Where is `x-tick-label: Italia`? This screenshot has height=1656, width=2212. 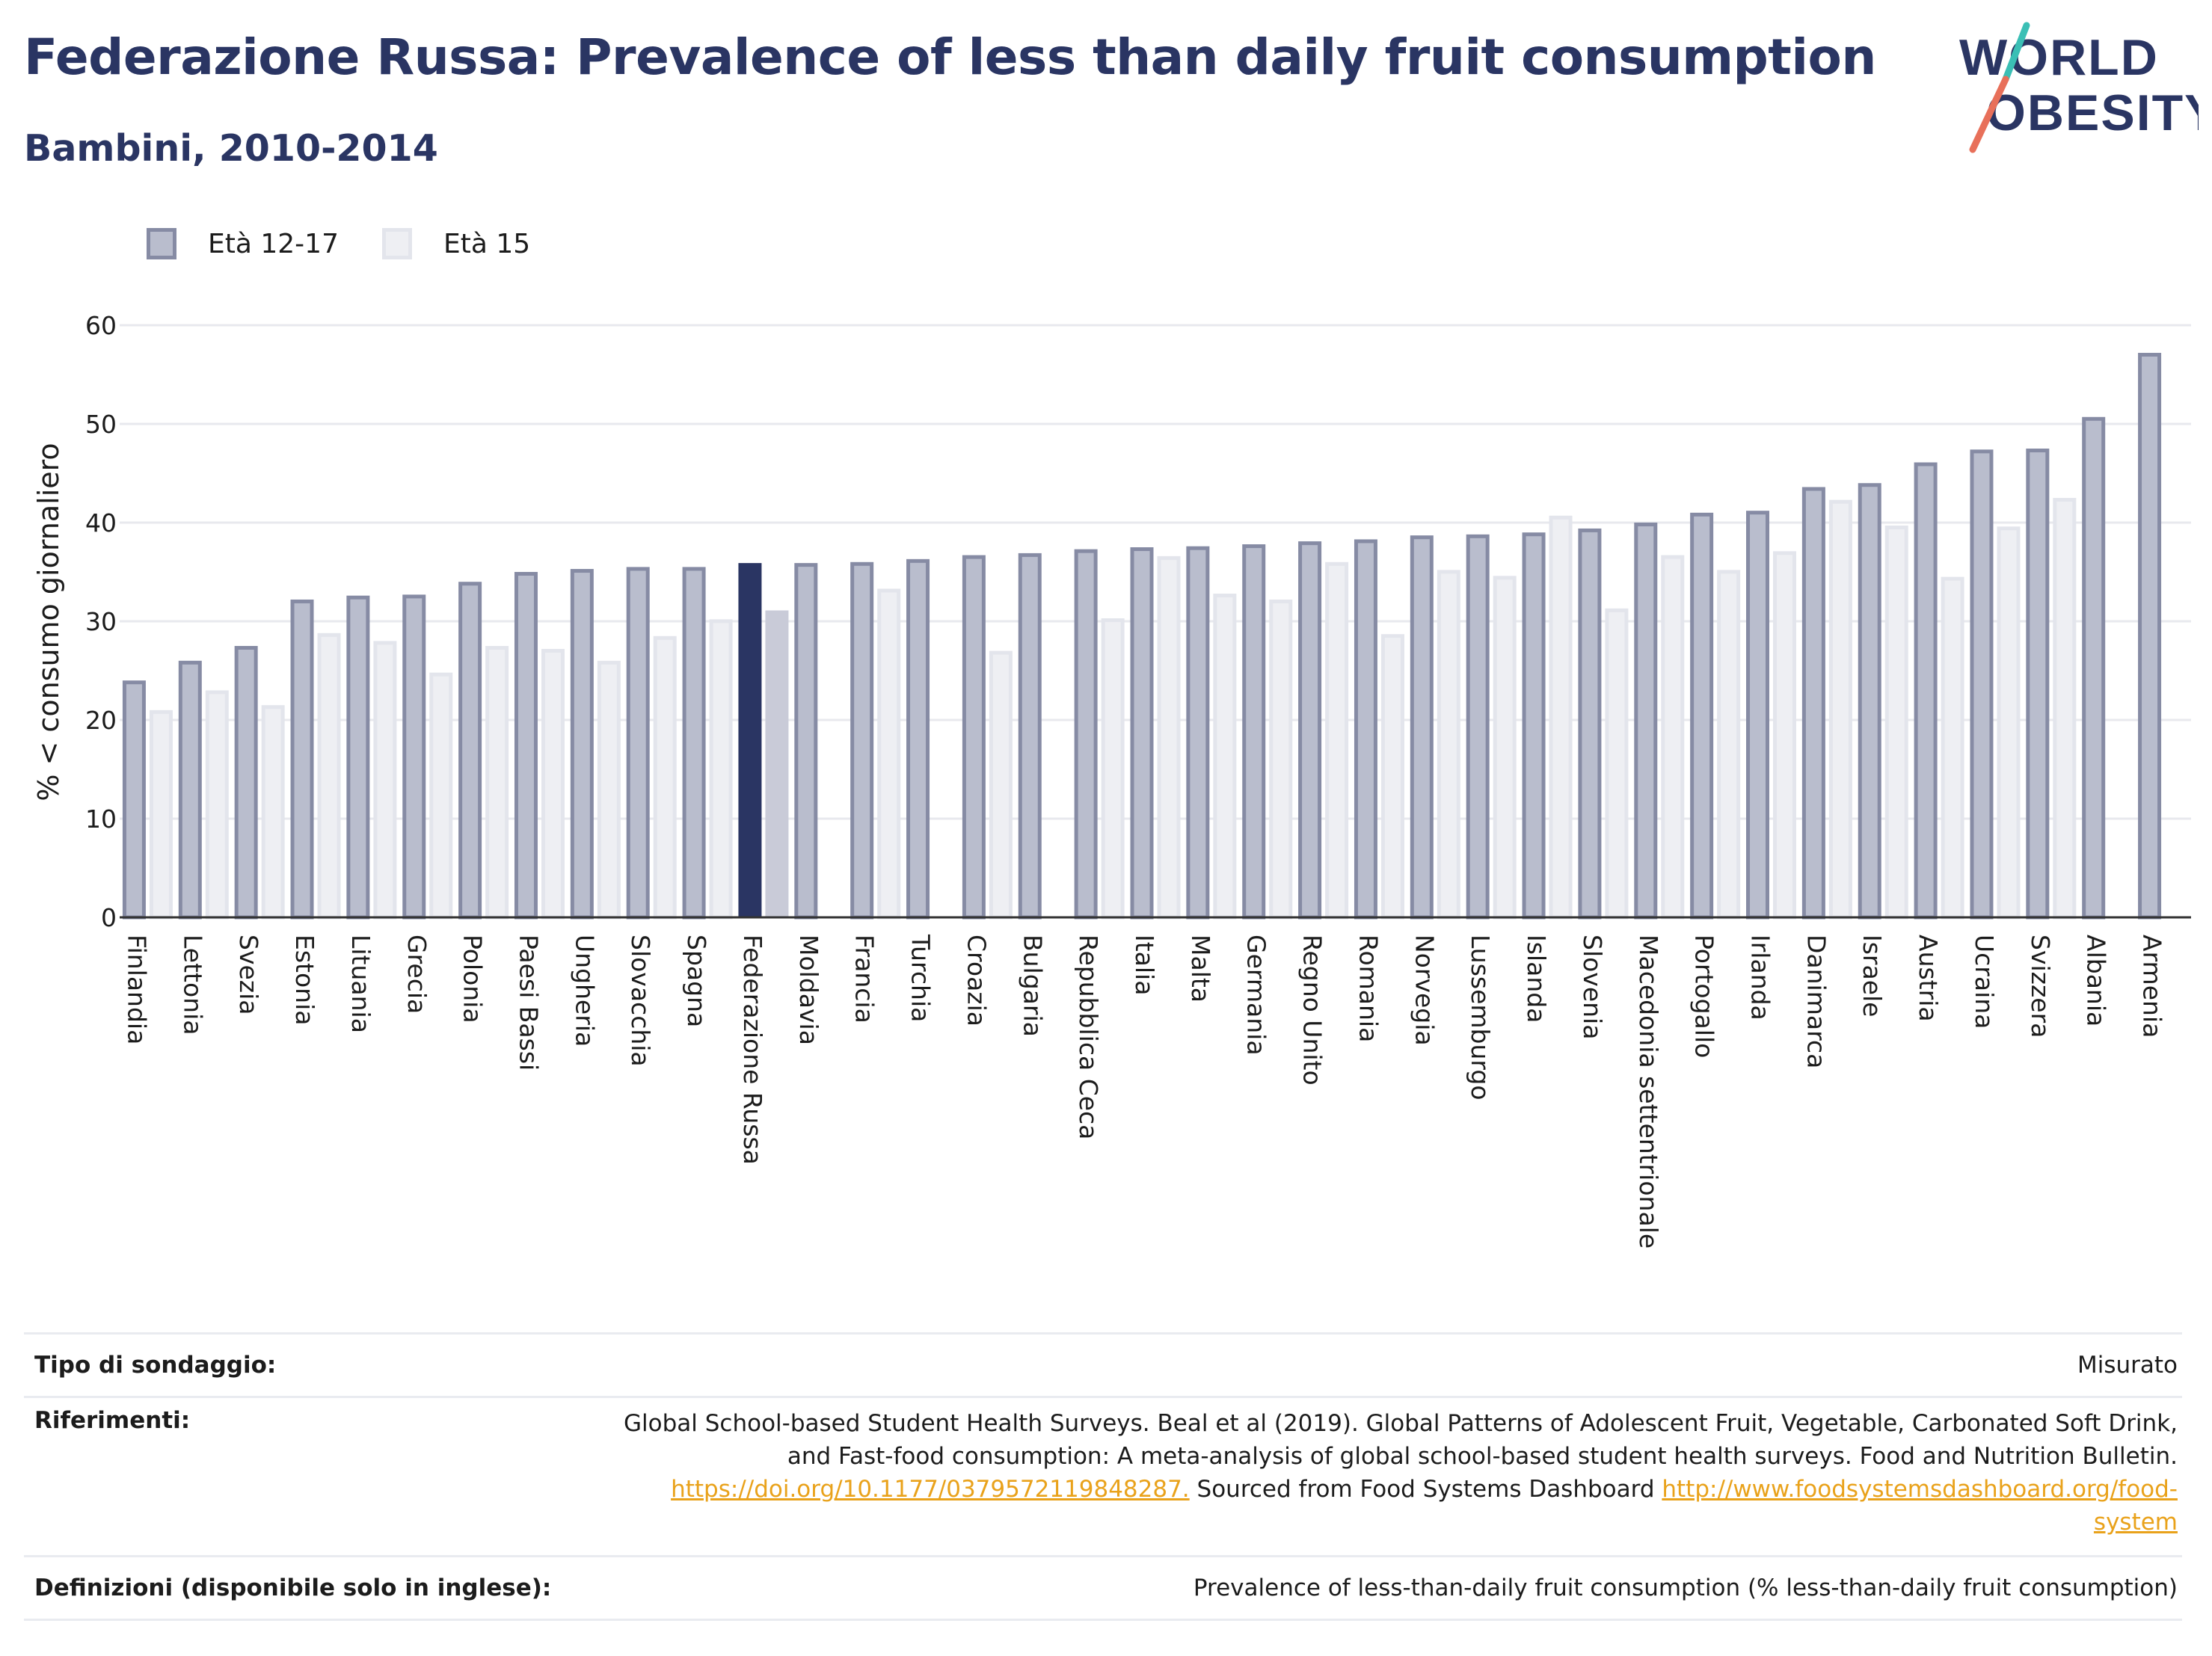 x-tick-label: Italia is located at coordinates (1144, 965).